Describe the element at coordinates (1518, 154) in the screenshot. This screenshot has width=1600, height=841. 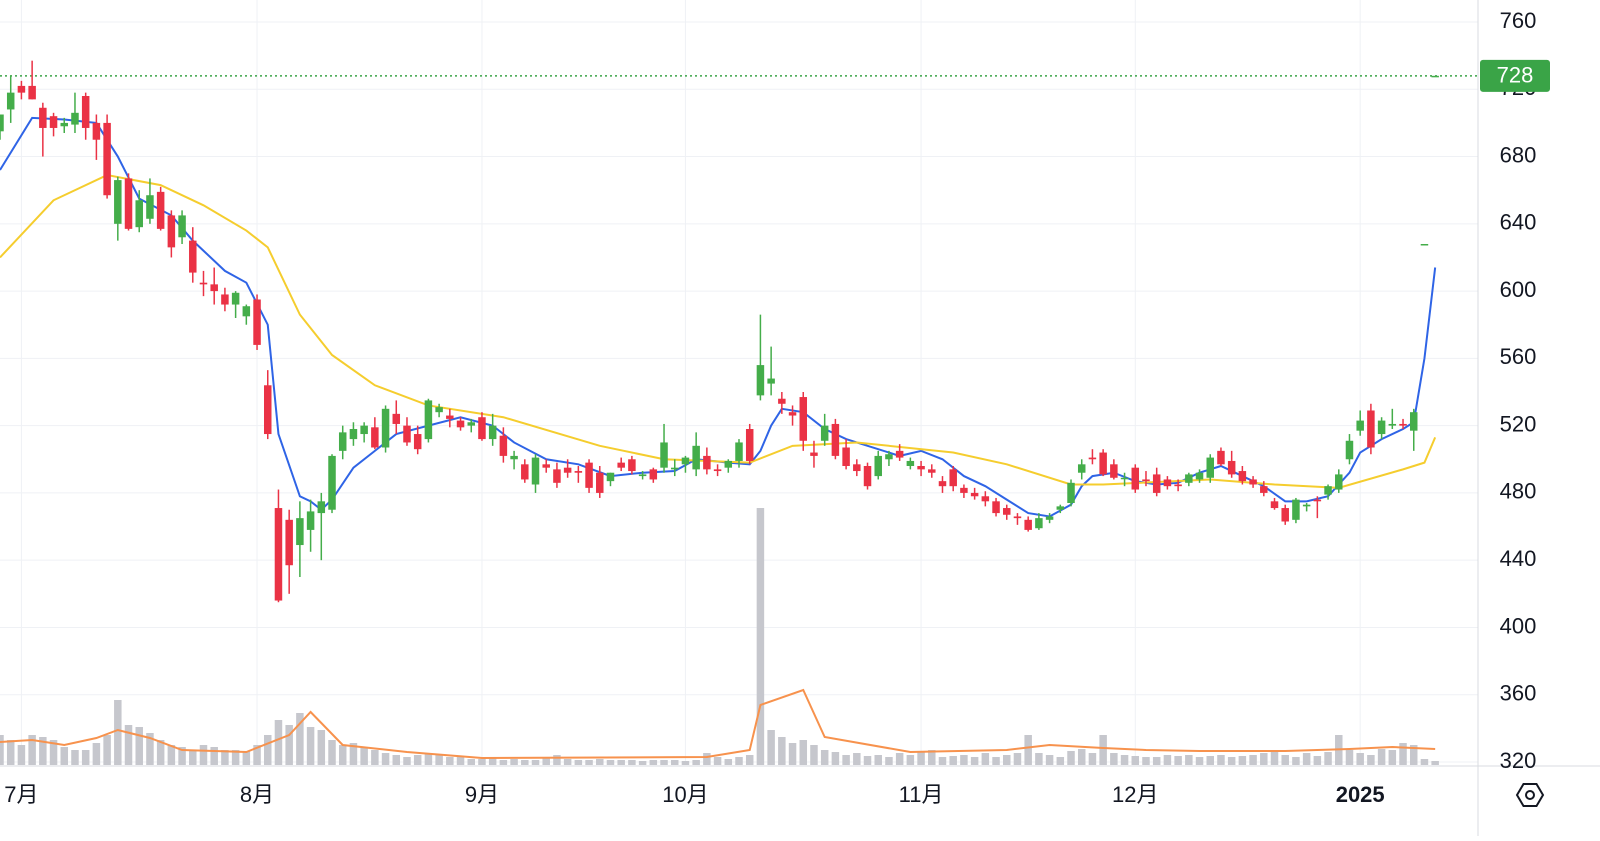
I see `y-tick-label: 680` at that location.